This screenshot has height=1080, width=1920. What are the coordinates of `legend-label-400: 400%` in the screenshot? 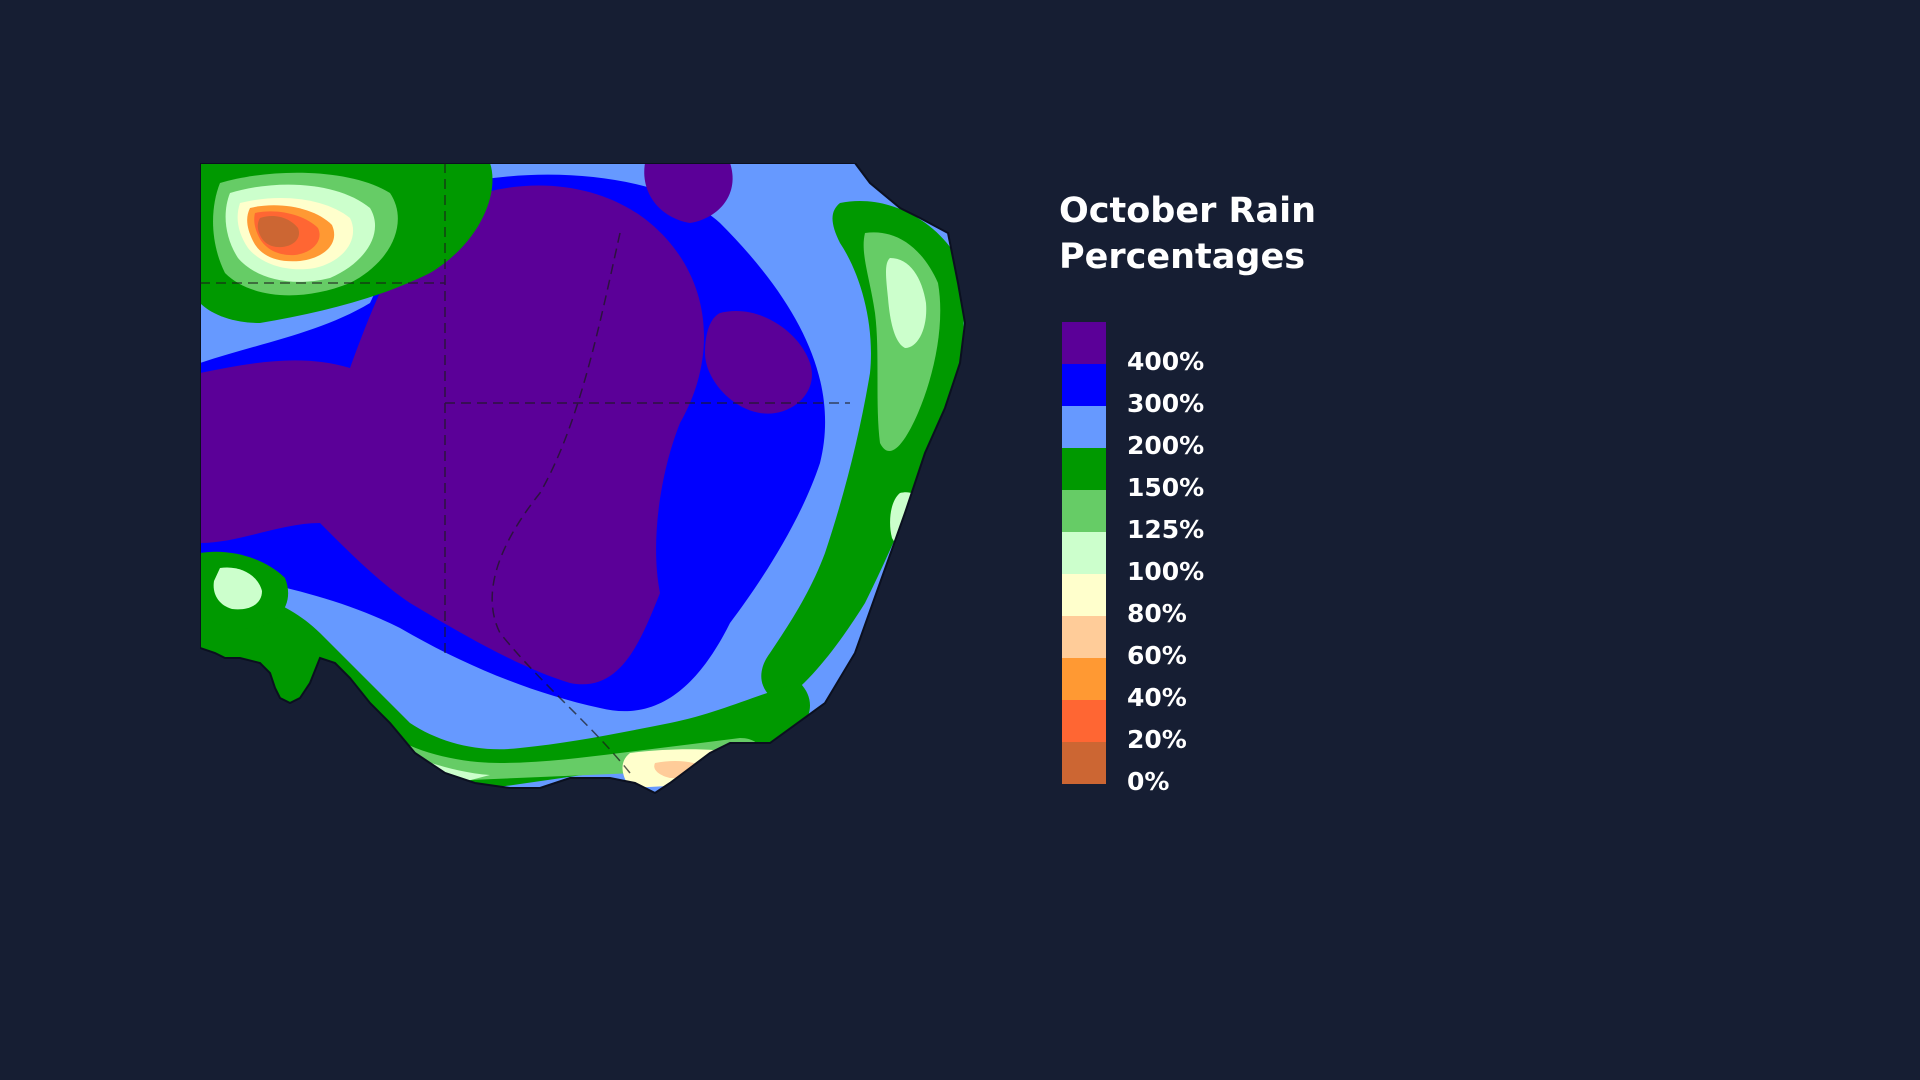 It's located at (1166, 361).